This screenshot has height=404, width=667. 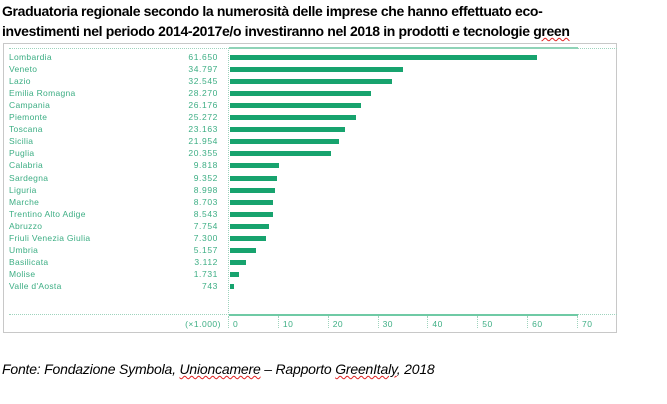 What do you see at coordinates (91, 369) in the screenshot?
I see `source-part-1: Fonte: Fondazione Symbola,` at bounding box center [91, 369].